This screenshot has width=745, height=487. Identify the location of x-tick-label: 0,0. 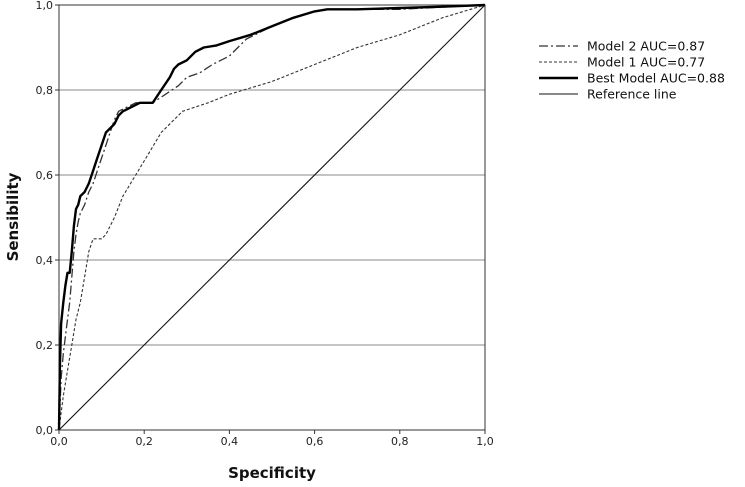
(59, 441).